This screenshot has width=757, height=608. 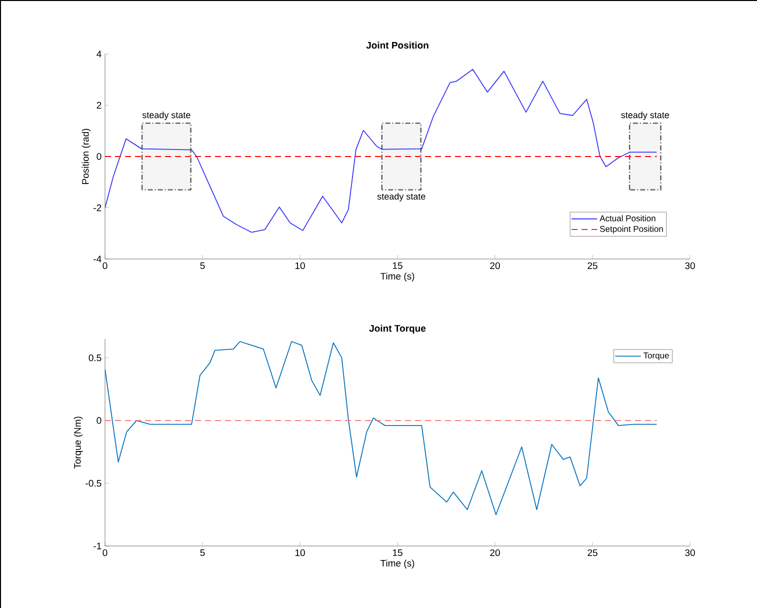 What do you see at coordinates (98, 259) in the screenshot?
I see `y-tick-label: -4` at bounding box center [98, 259].